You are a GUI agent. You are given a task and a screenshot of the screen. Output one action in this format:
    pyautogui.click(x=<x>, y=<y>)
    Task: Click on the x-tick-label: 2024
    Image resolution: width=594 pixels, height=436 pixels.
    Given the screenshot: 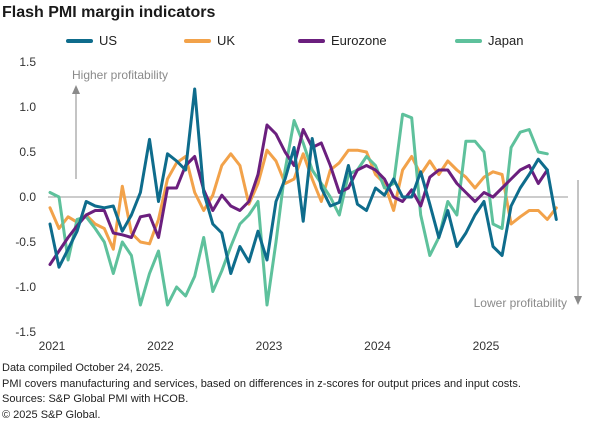 What is the action you would take?
    pyautogui.click(x=377, y=346)
    